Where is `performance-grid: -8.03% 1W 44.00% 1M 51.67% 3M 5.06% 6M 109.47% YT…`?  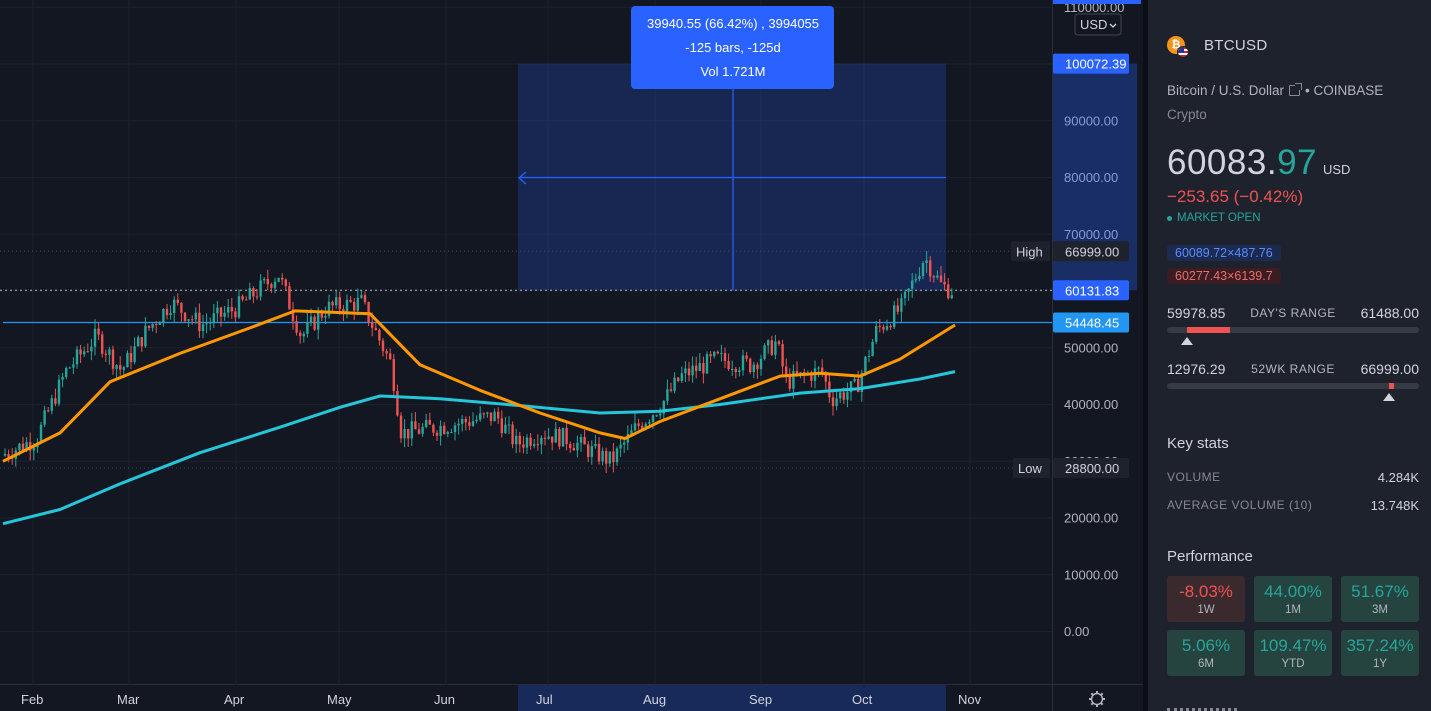
performance-grid: -8.03% 1W 44.00% 1M 51.67% 3M 5.06% 6M 109.47% YT… is located at coordinates (1293, 626).